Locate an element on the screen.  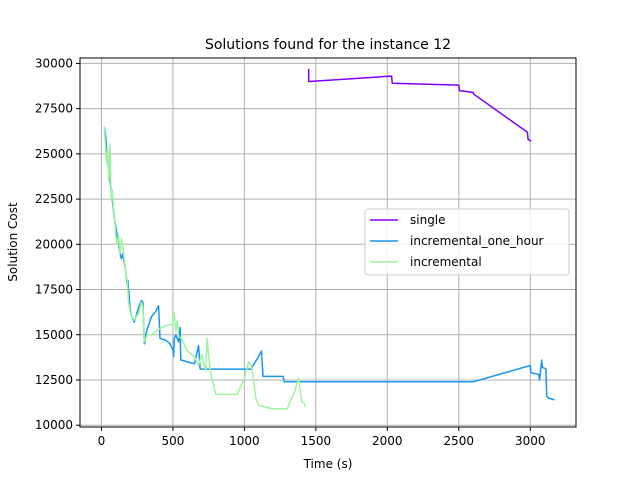
x-tick-label: 0 is located at coordinates (102, 441).